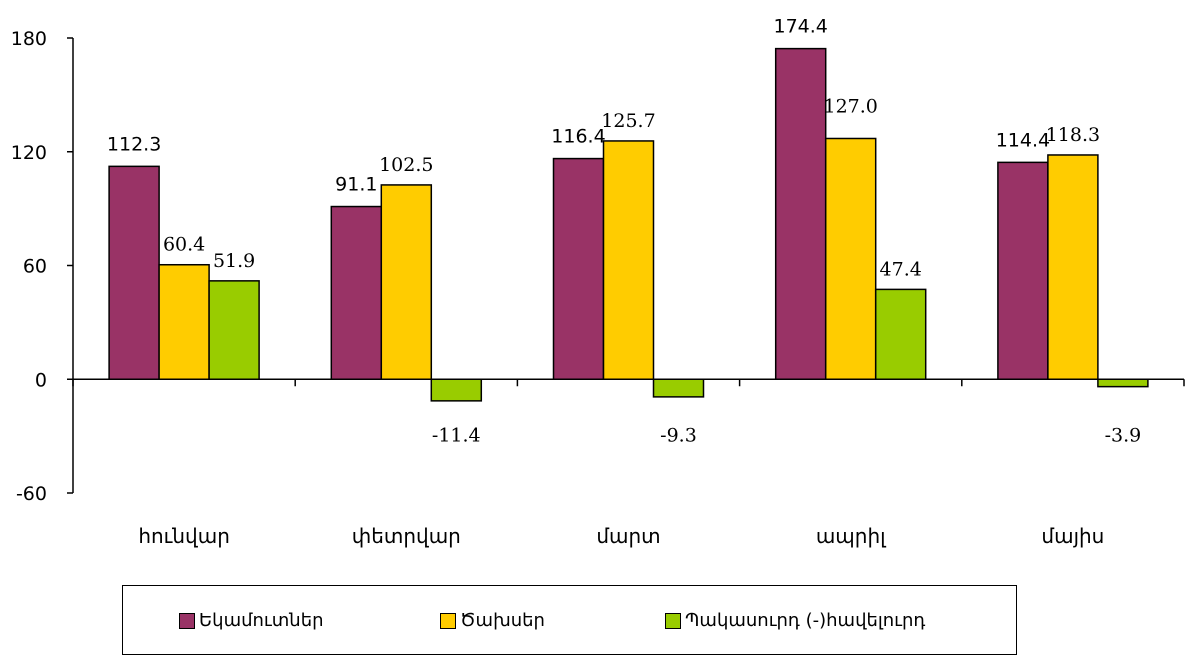  I want to click on data-label: 114.4, so click(1023, 140).